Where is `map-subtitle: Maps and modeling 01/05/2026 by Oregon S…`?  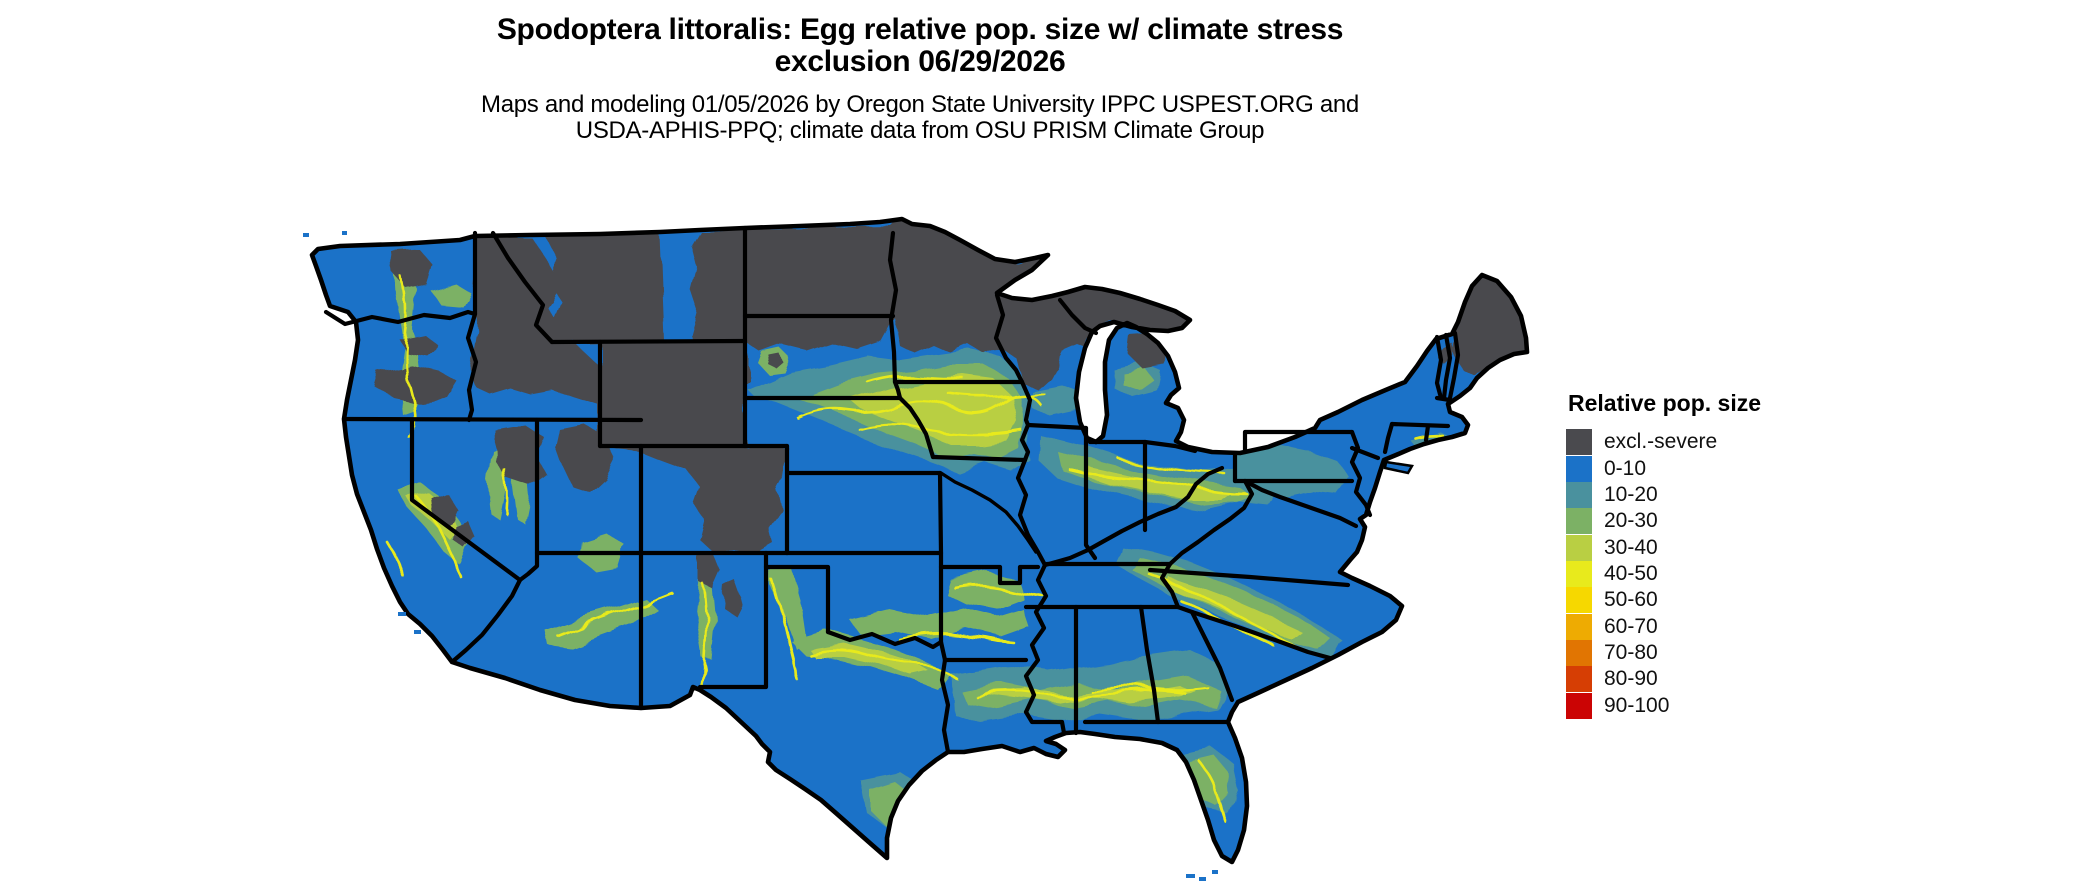
map-subtitle: Maps and modeling 01/05/2026 by Oregon S… is located at coordinates (920, 118).